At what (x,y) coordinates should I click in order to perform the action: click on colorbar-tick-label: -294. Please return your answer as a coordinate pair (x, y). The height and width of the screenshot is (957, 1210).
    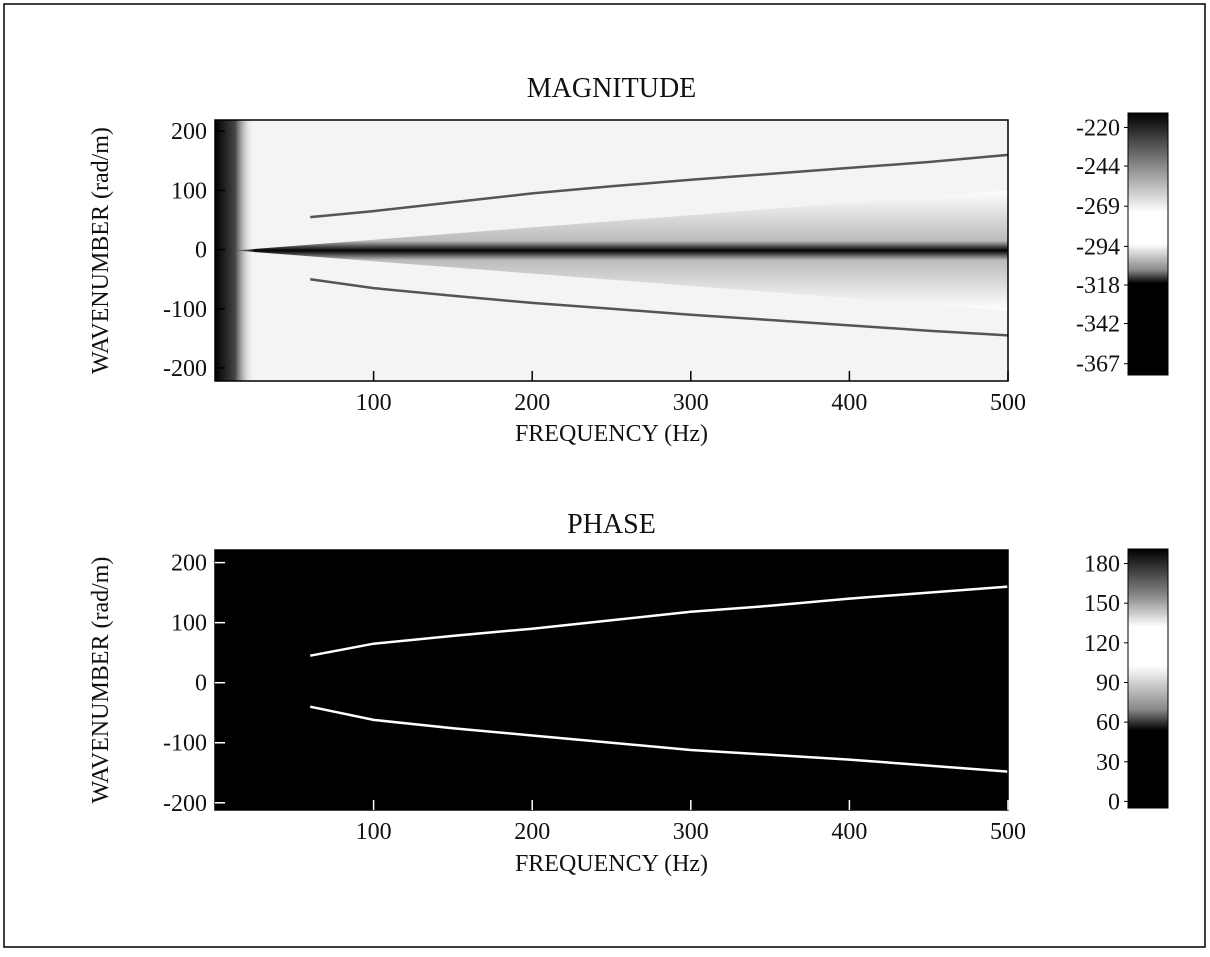
    Looking at the image, I should click on (1098, 247).